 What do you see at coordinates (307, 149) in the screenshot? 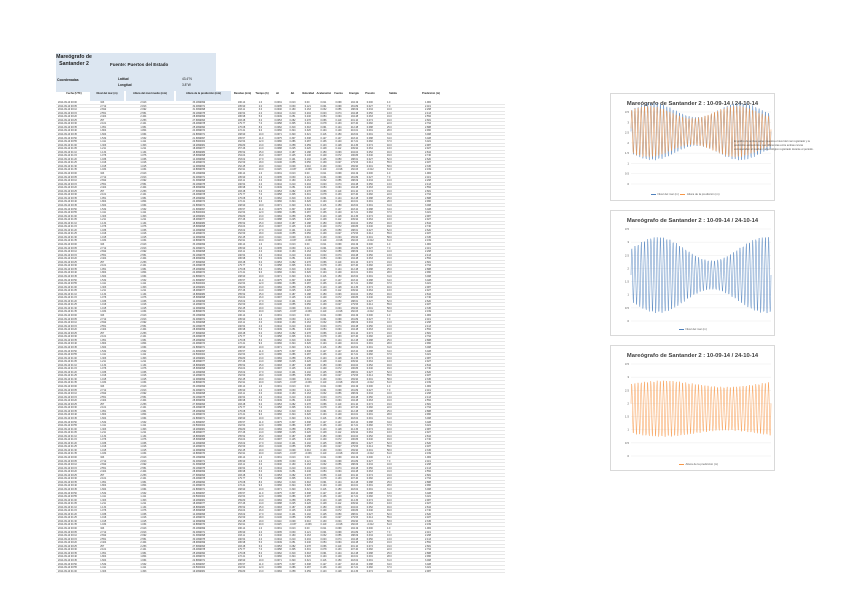
I see `table-cell: 0.226` at bounding box center [307, 149].